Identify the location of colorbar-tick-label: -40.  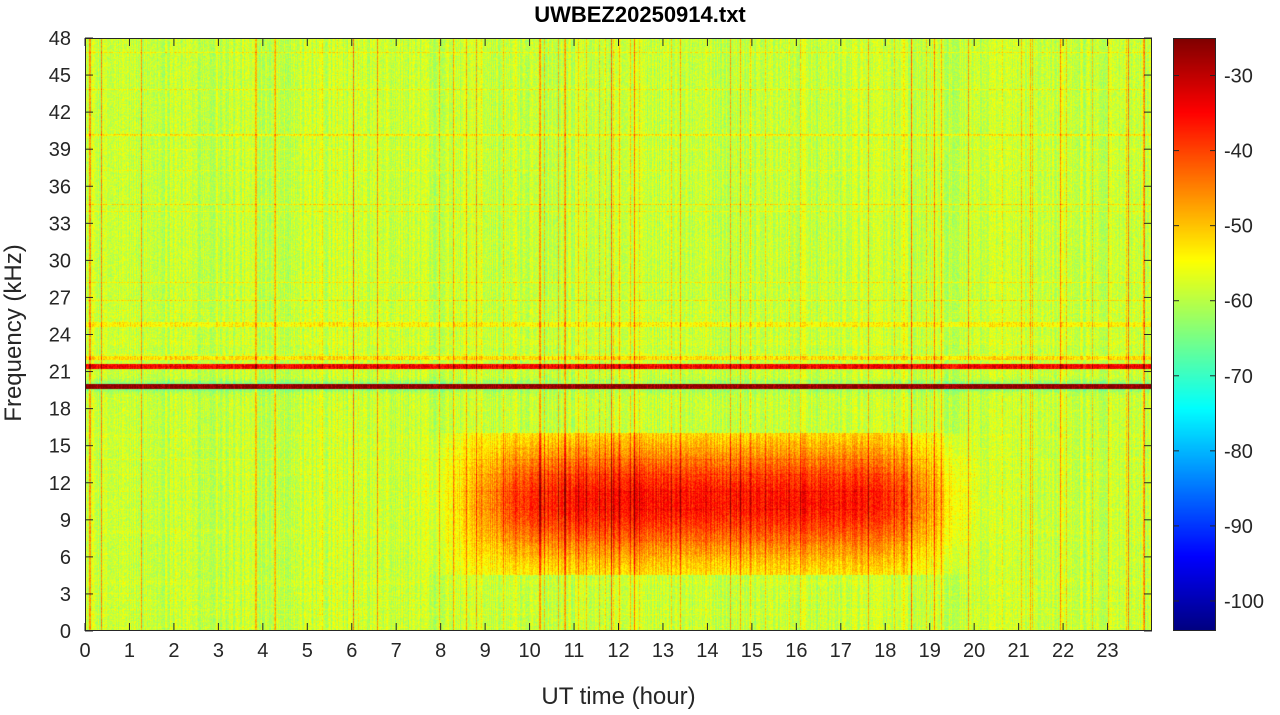
(1238, 152).